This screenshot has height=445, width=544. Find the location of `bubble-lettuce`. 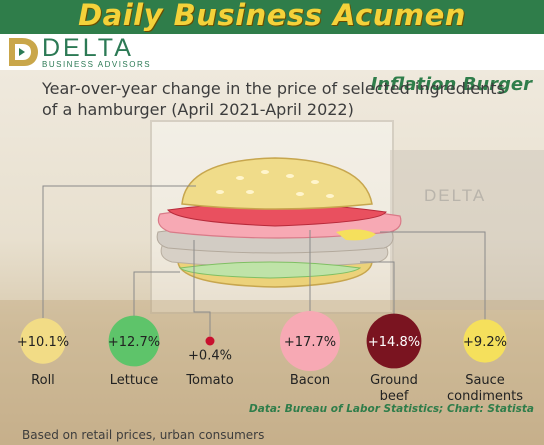

bubble-lettuce is located at coordinates (134, 341).